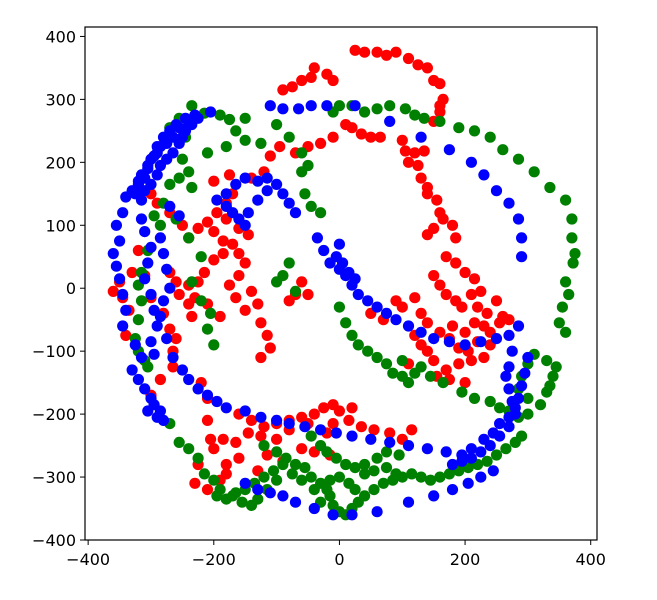 This screenshot has height=600, width=657. What do you see at coordinates (88, 559) in the screenshot?
I see `x-tick-label: −400` at bounding box center [88, 559].